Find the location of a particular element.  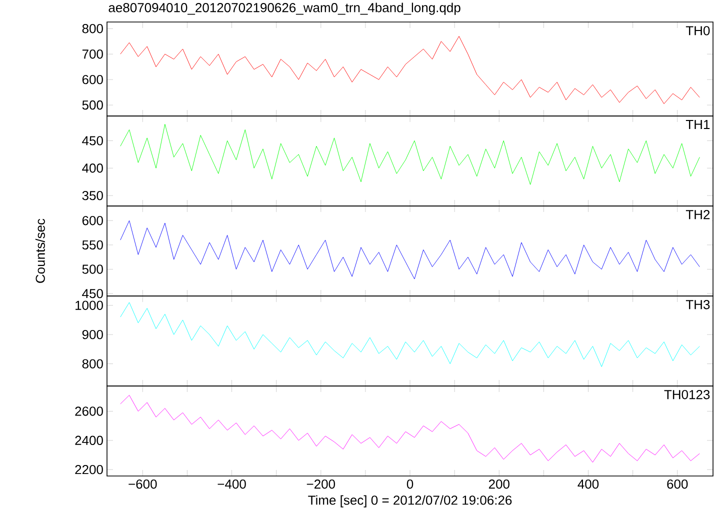

x-tick-label: 200 is located at coordinates (499, 484).